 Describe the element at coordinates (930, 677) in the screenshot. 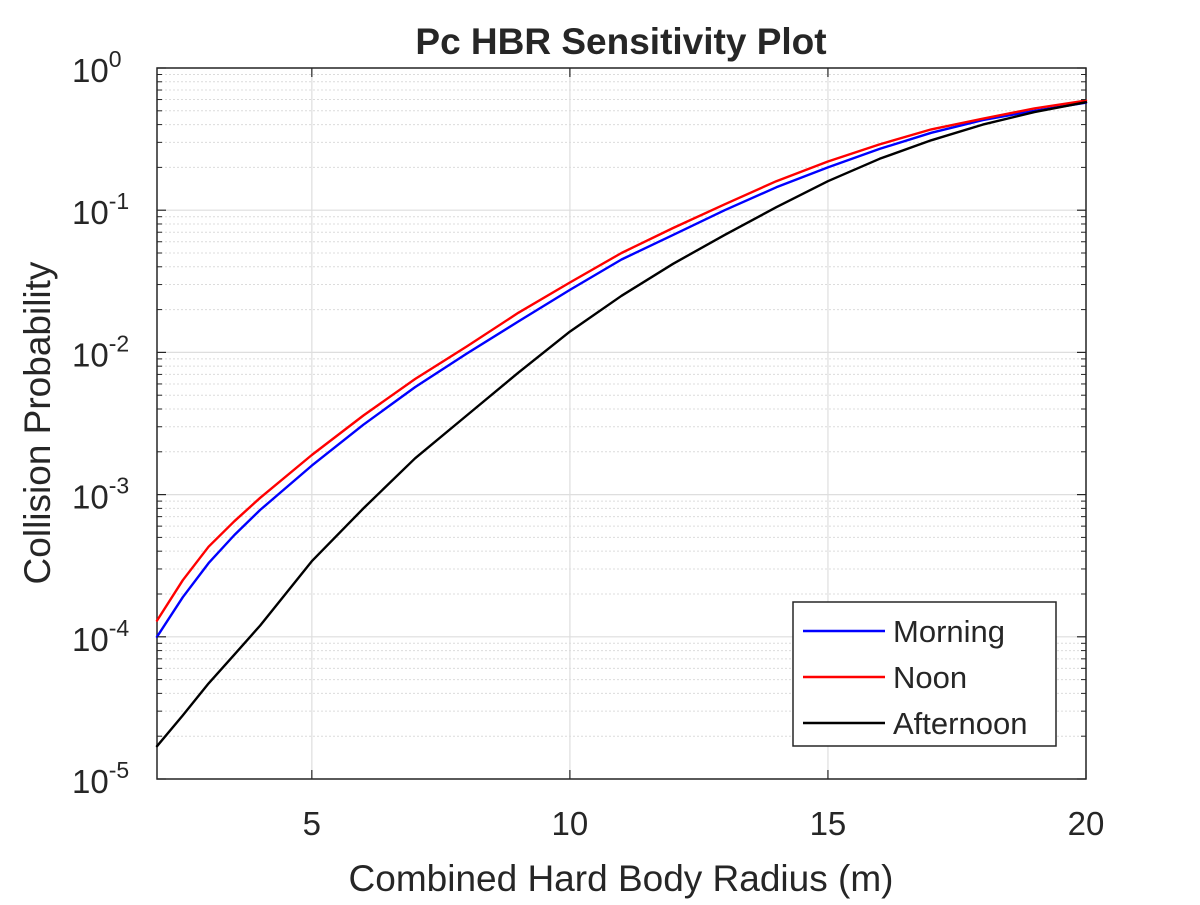

I see `legend-label-noon: Noon` at that location.